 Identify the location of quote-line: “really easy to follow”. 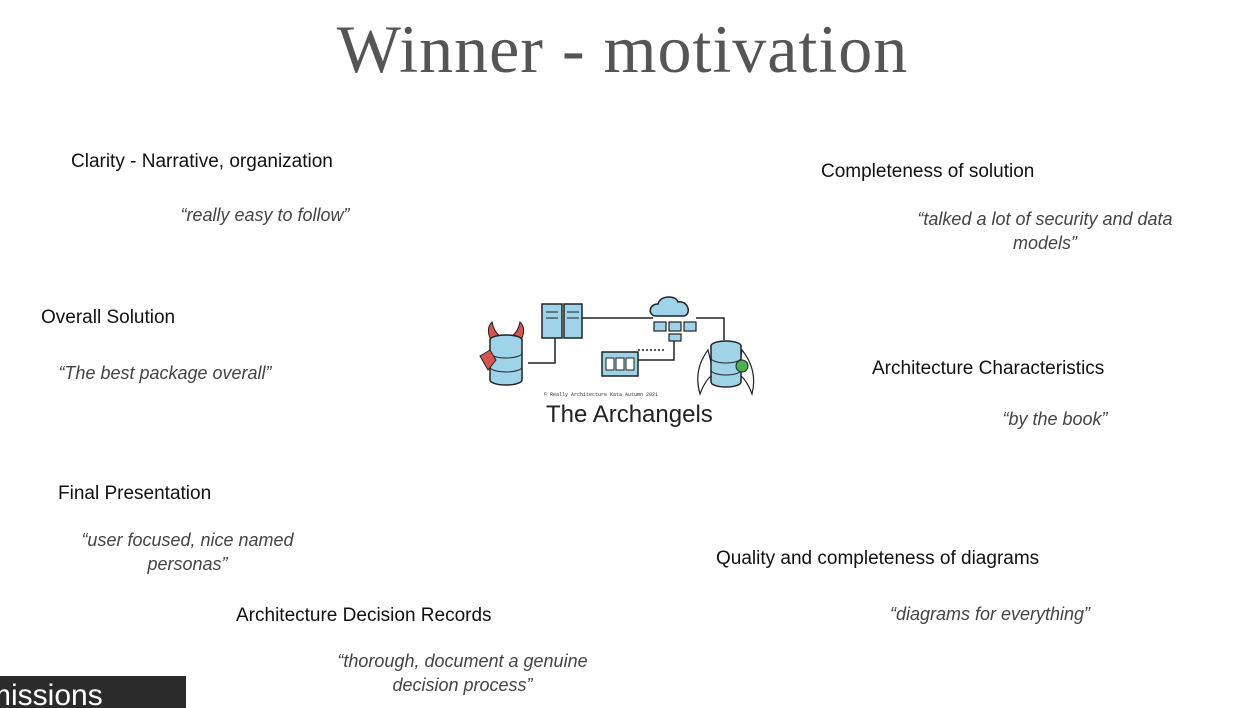
(265, 215).